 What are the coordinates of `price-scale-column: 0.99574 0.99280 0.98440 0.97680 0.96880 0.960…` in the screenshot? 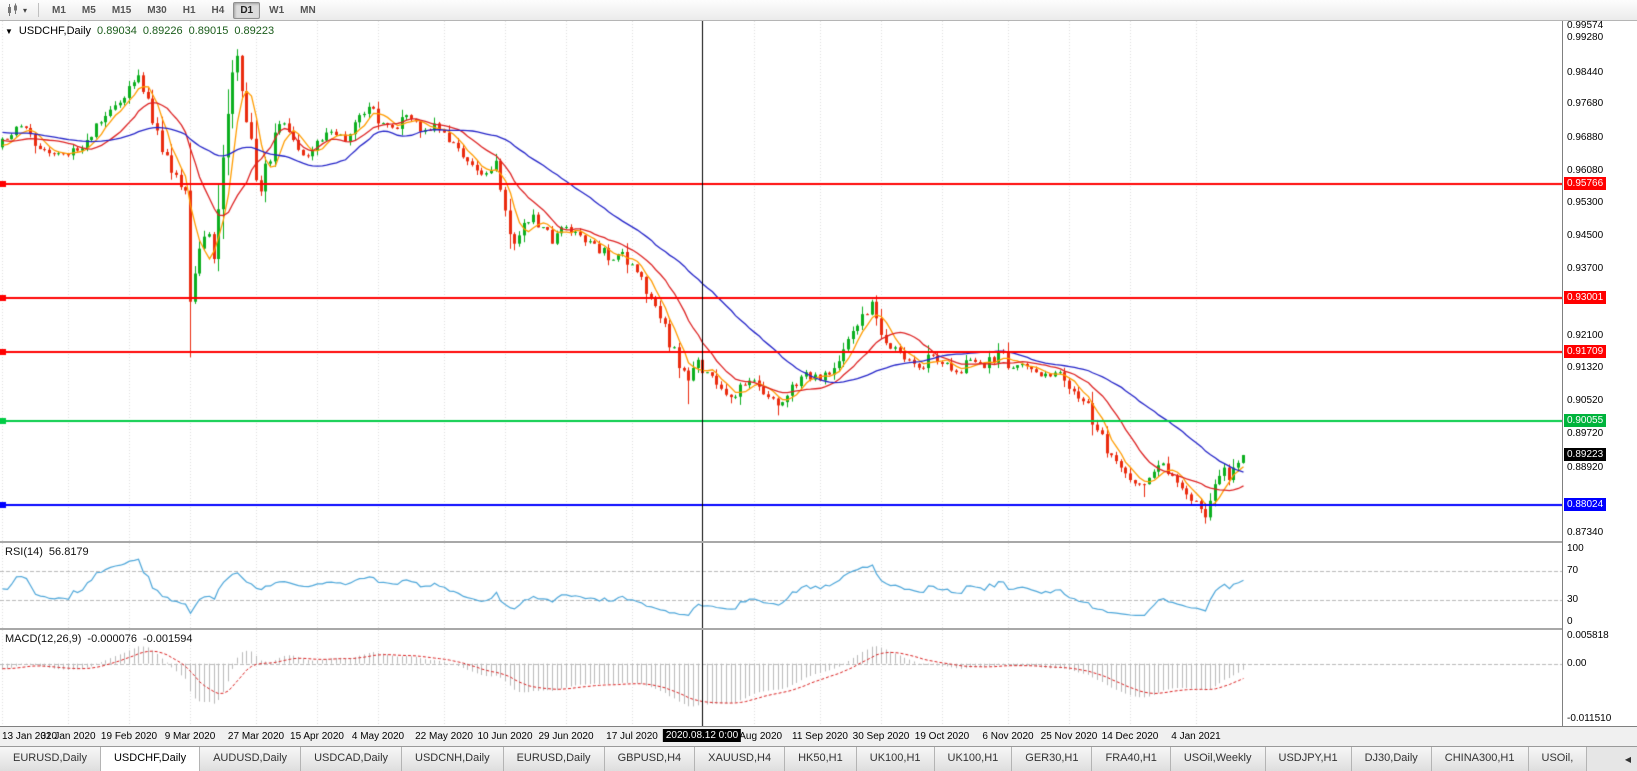 It's located at (1599, 372).